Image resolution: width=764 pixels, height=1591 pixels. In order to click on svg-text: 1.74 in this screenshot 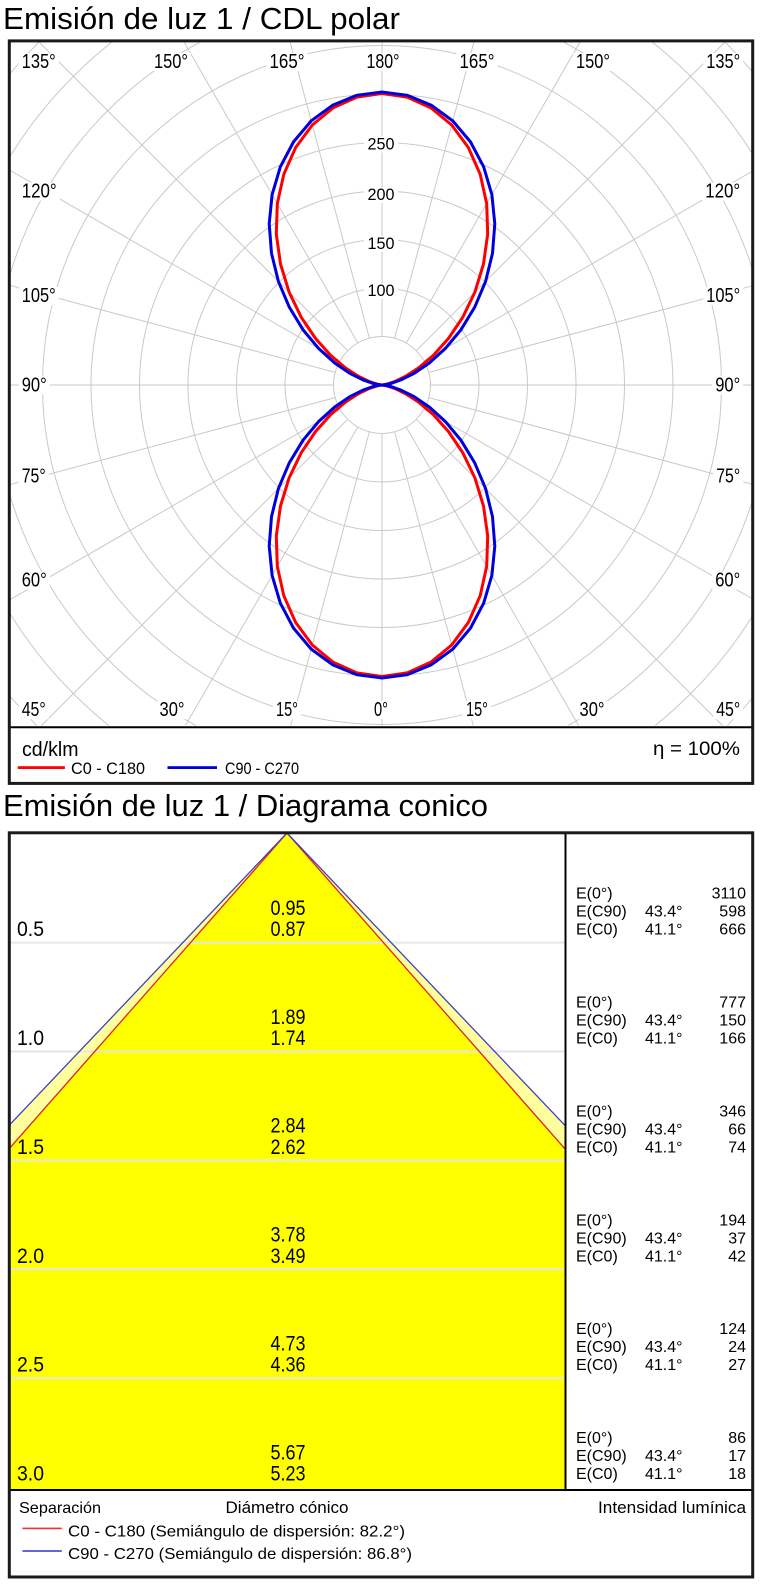, I will do `click(288, 1038)`.